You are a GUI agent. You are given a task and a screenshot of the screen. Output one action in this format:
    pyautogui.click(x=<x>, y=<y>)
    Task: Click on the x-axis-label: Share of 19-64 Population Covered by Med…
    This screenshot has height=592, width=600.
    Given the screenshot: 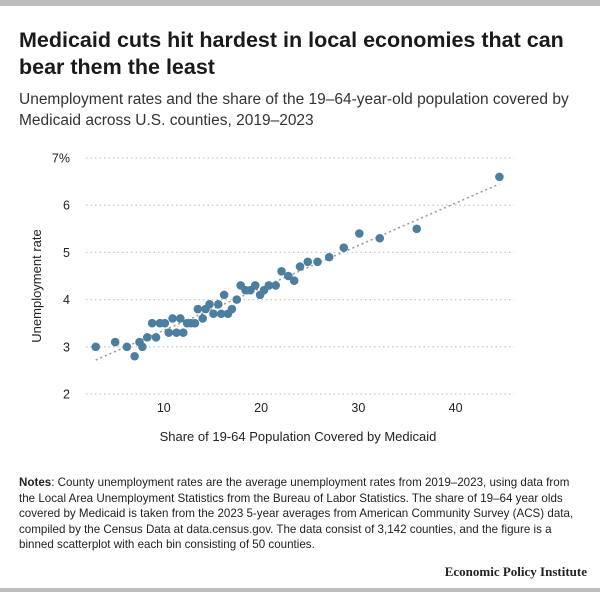 What is the action you would take?
    pyautogui.click(x=298, y=436)
    